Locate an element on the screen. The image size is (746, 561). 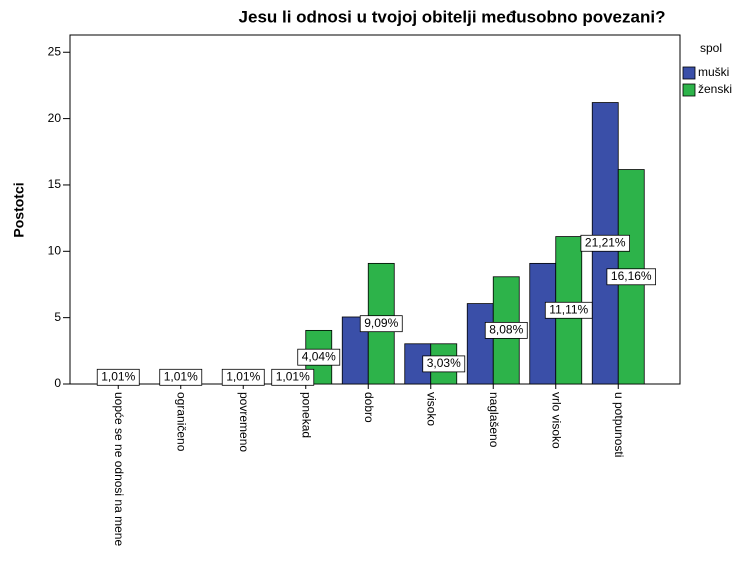
legend-label: ženski is located at coordinates (715, 89).